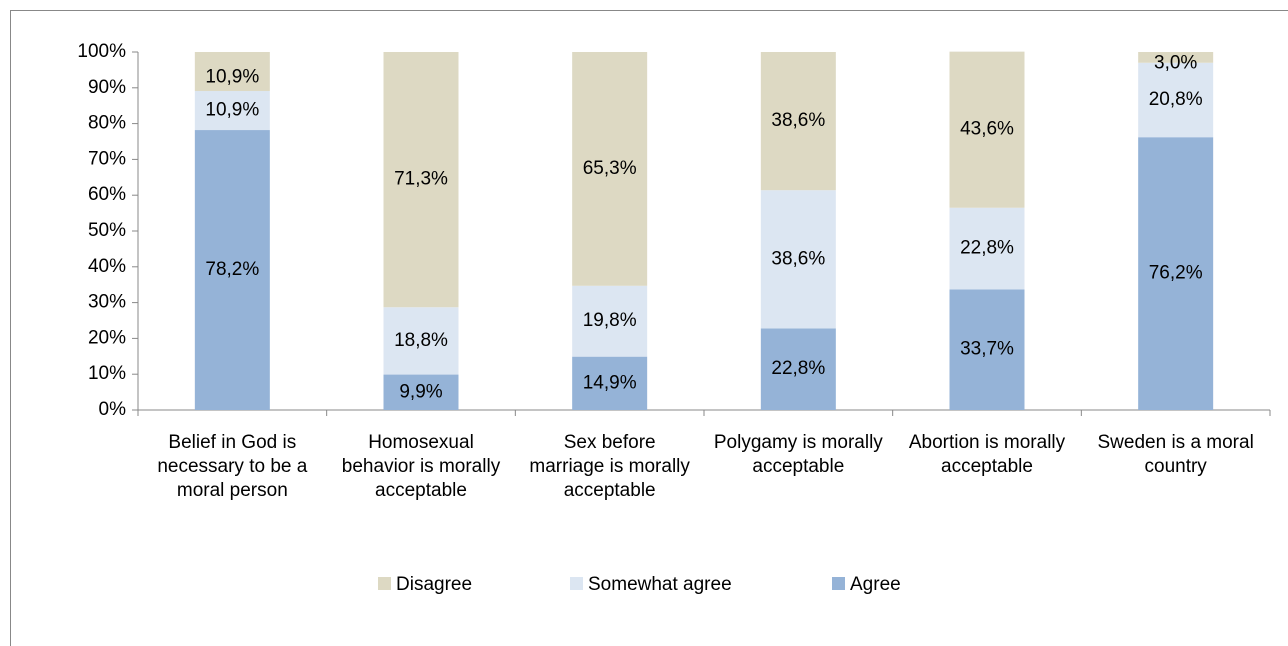  Describe the element at coordinates (660, 584) in the screenshot. I see `legend-label: Somewhat agree` at that location.